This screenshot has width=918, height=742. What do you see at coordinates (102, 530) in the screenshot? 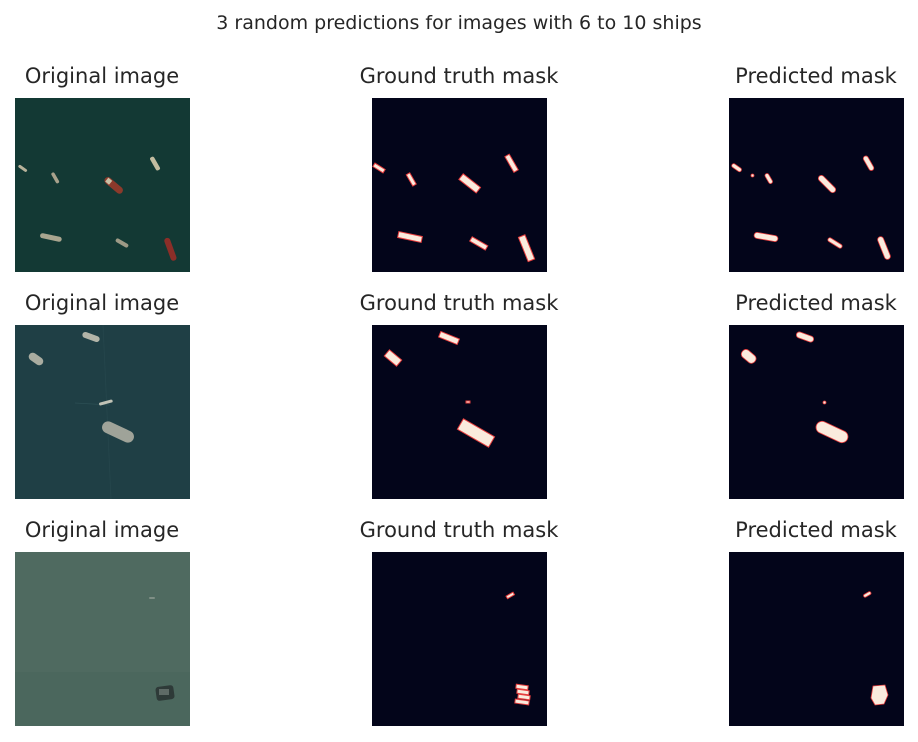
I see `row3-original-title: Original image` at bounding box center [102, 530].